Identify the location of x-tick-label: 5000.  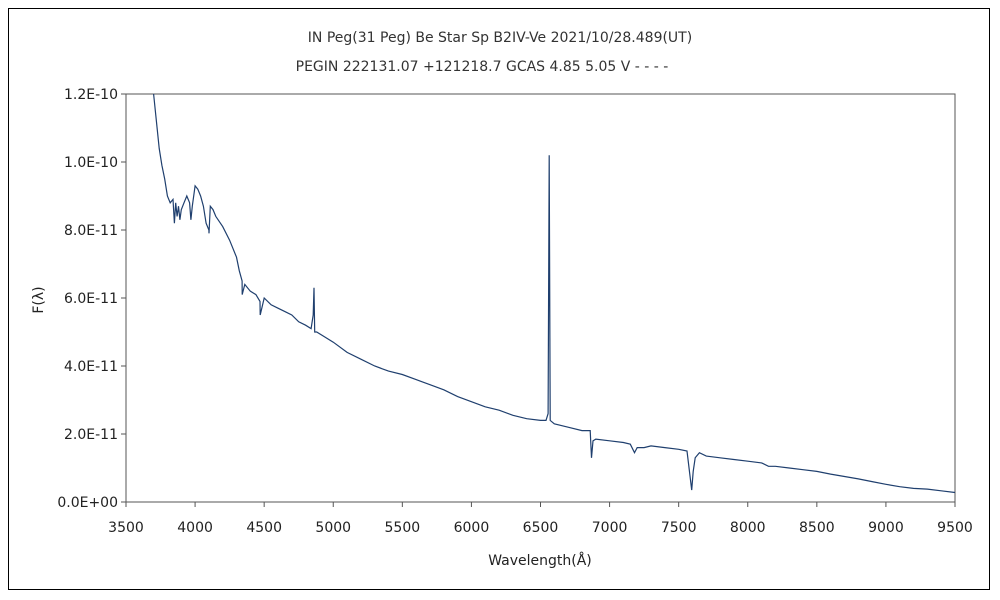
(333, 528).